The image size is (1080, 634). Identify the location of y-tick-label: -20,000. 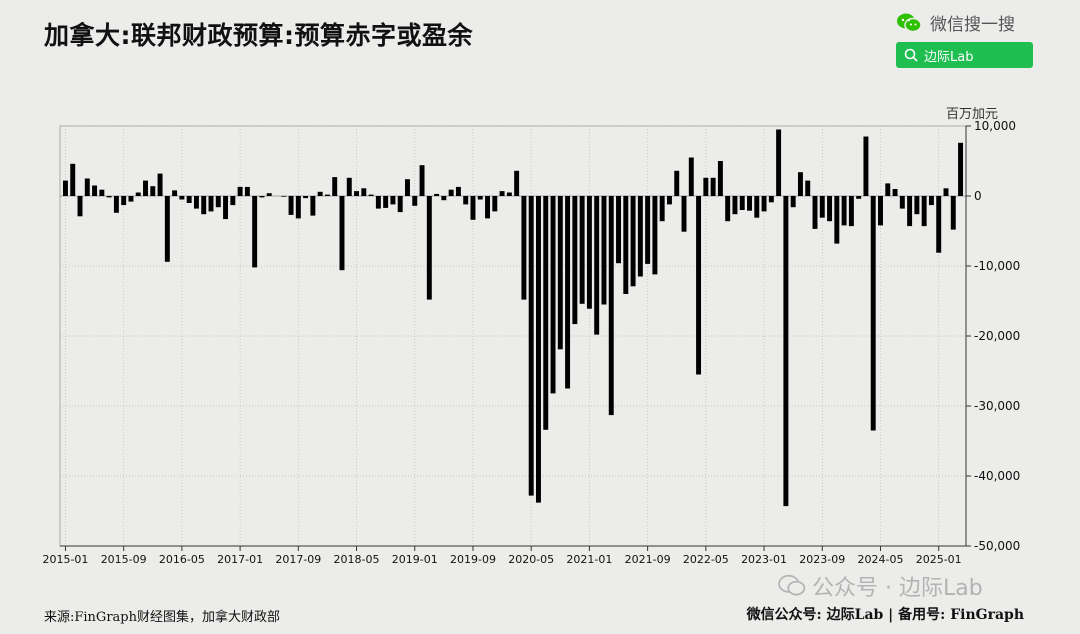
(997, 336).